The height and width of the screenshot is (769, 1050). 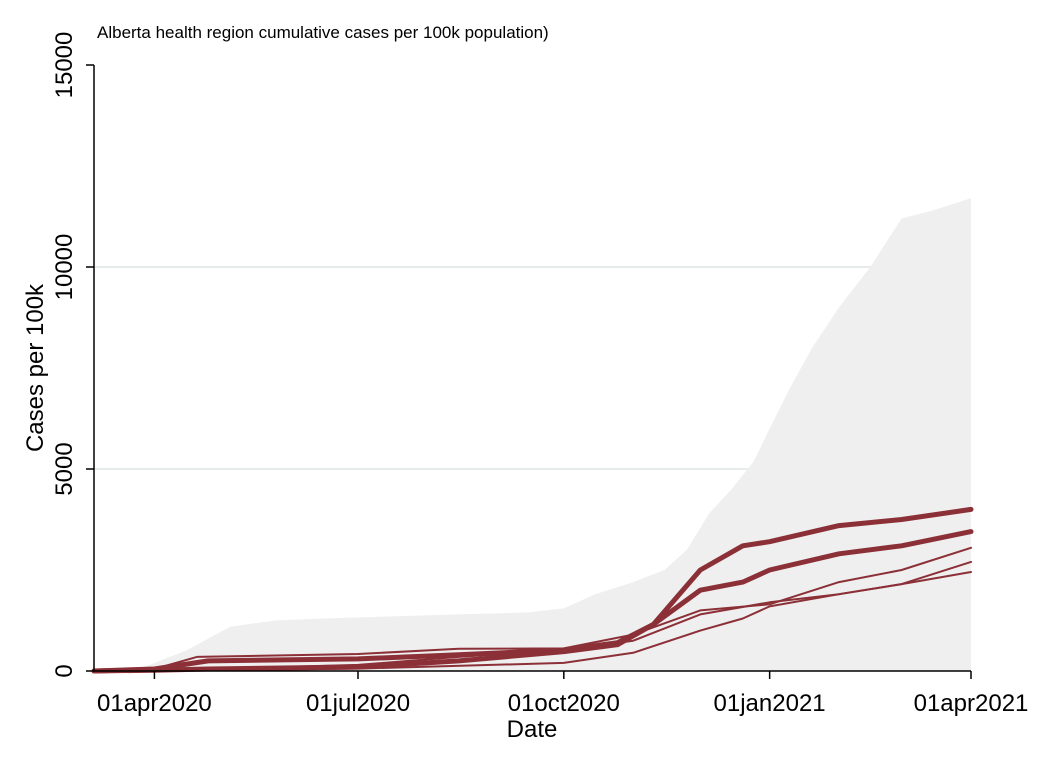 What do you see at coordinates (64, 670) in the screenshot?
I see `y-tick-label: 0` at bounding box center [64, 670].